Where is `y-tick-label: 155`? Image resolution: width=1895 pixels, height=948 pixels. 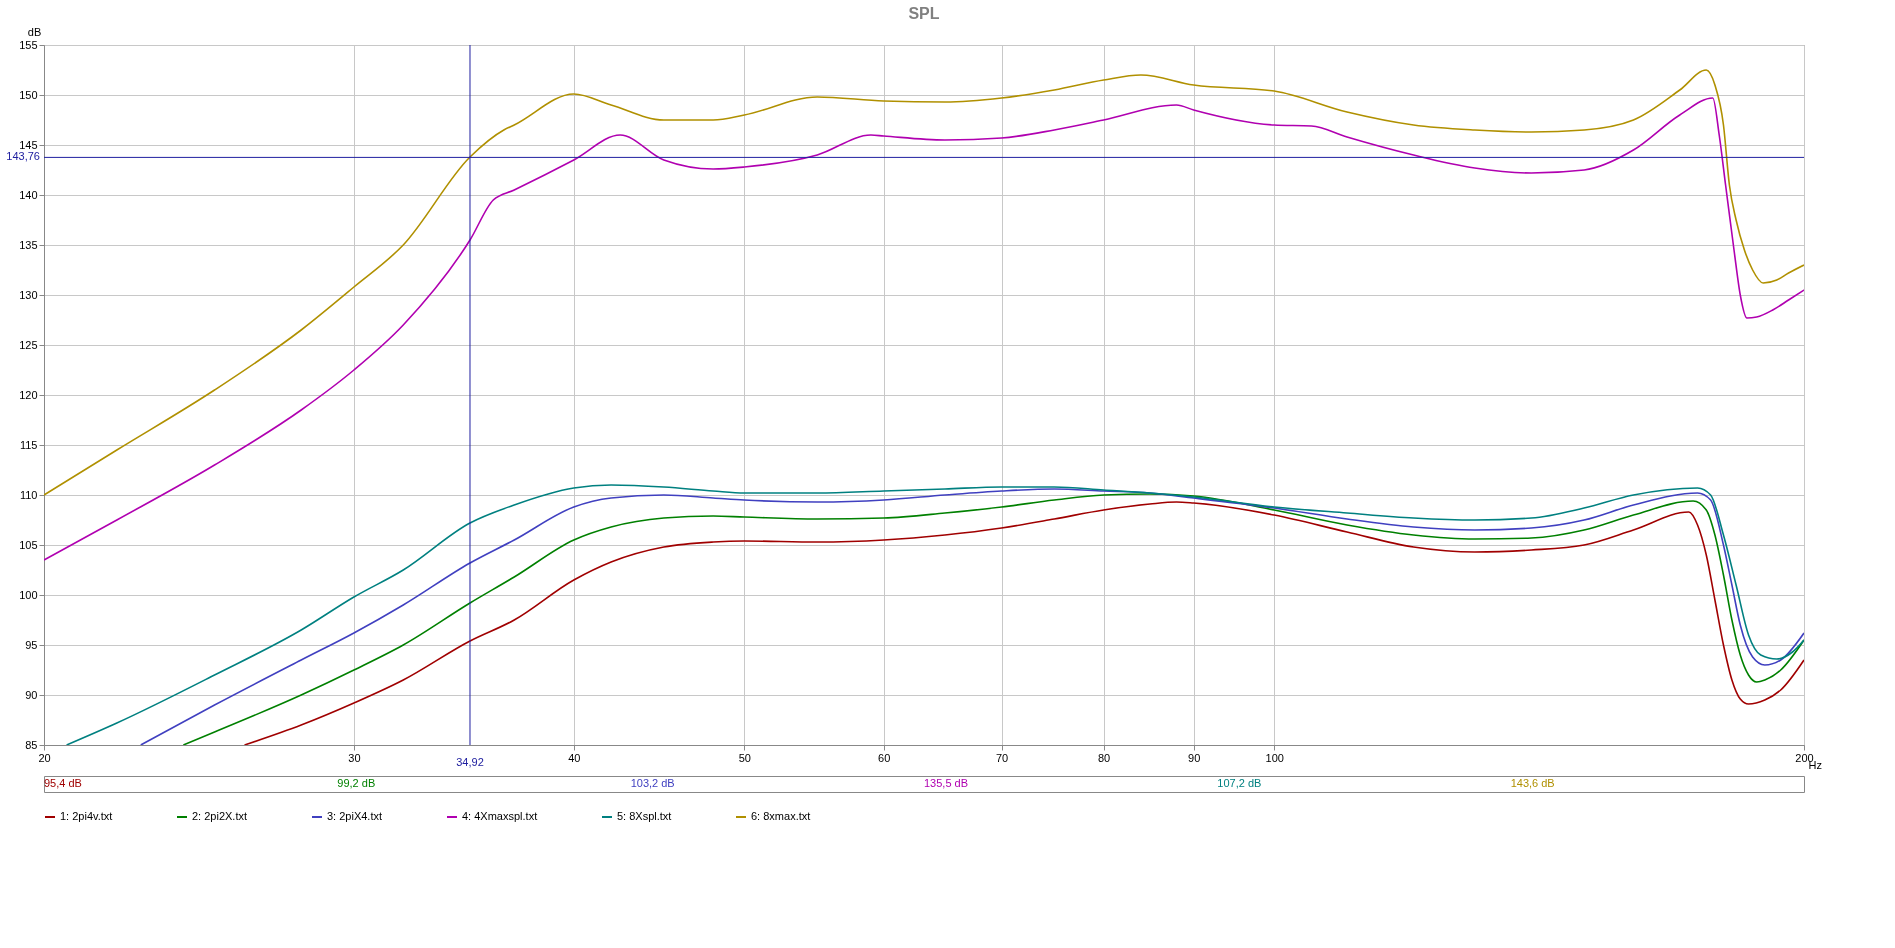 y-tick-label: 155 is located at coordinates (28, 44).